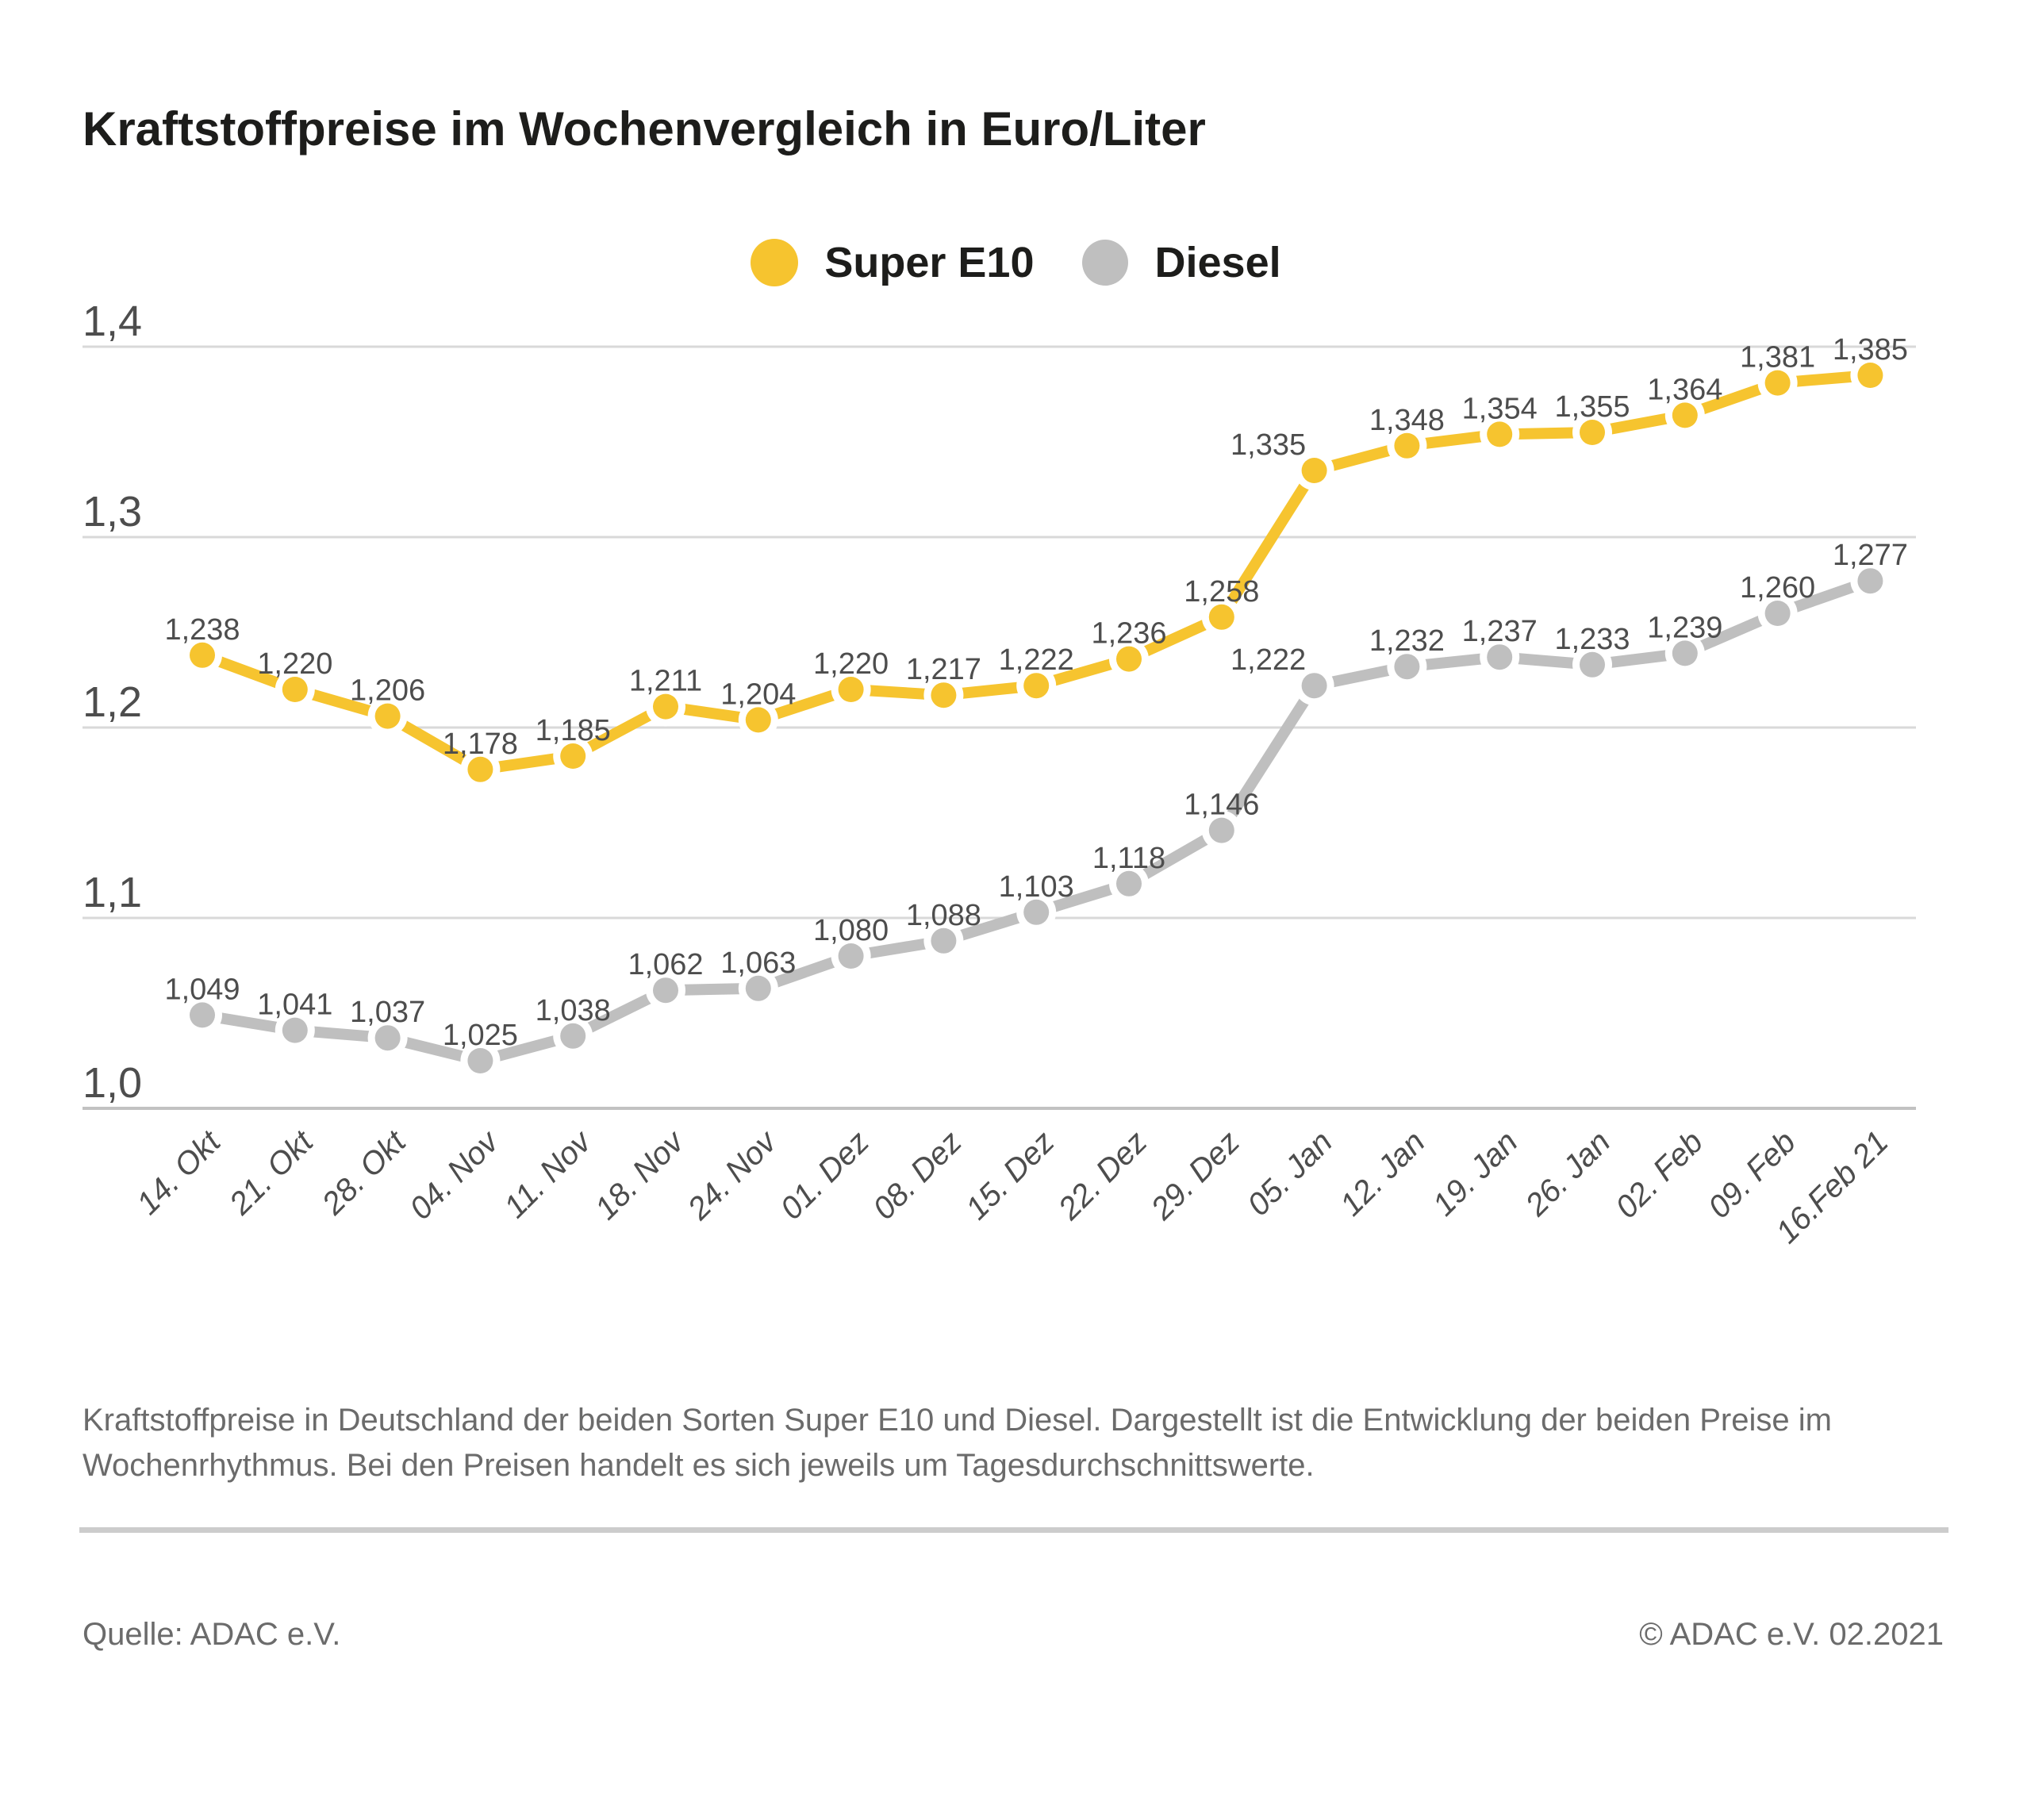 The height and width of the screenshot is (1820, 2031). Describe the element at coordinates (1685, 389) in the screenshot. I see `super-e10-value-label: 1,364` at that location.